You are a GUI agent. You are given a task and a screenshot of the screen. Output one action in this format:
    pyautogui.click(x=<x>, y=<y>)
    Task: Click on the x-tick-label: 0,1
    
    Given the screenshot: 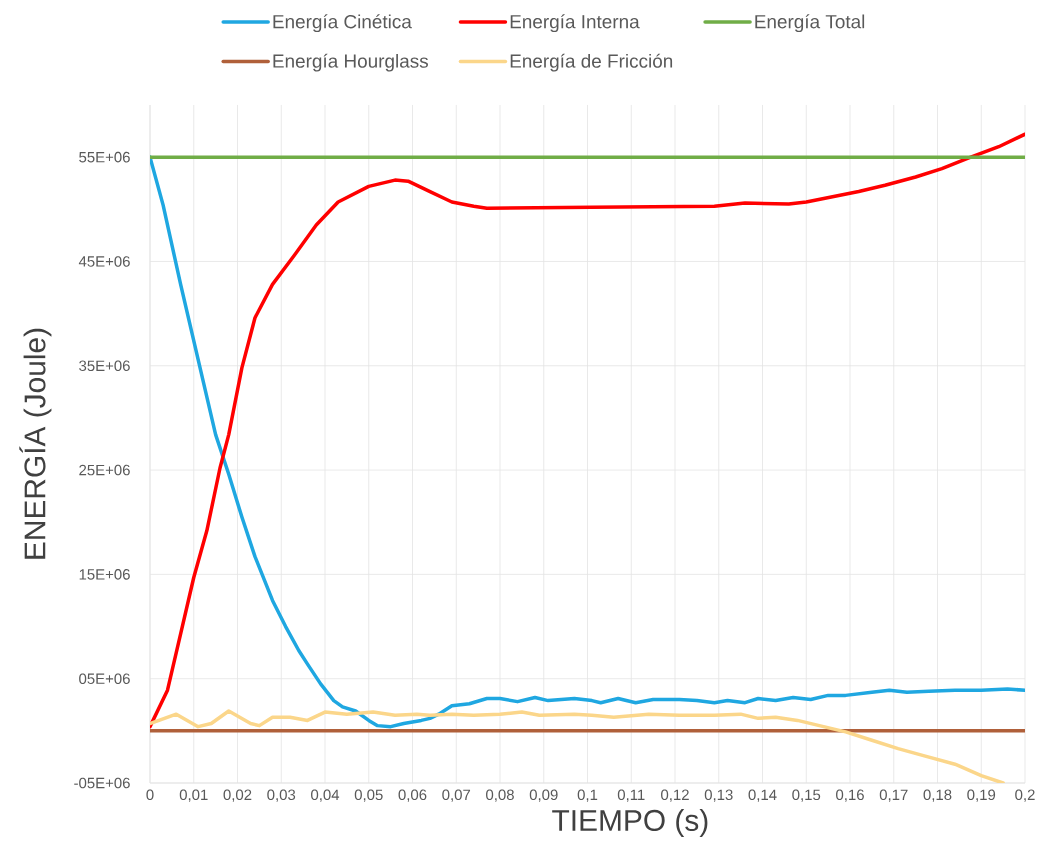 What is the action you would take?
    pyautogui.click(x=587, y=795)
    